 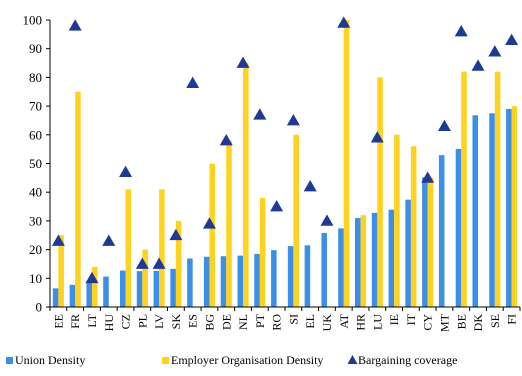 I want to click on x-tick-label-uk: UK, so click(x=327, y=323).